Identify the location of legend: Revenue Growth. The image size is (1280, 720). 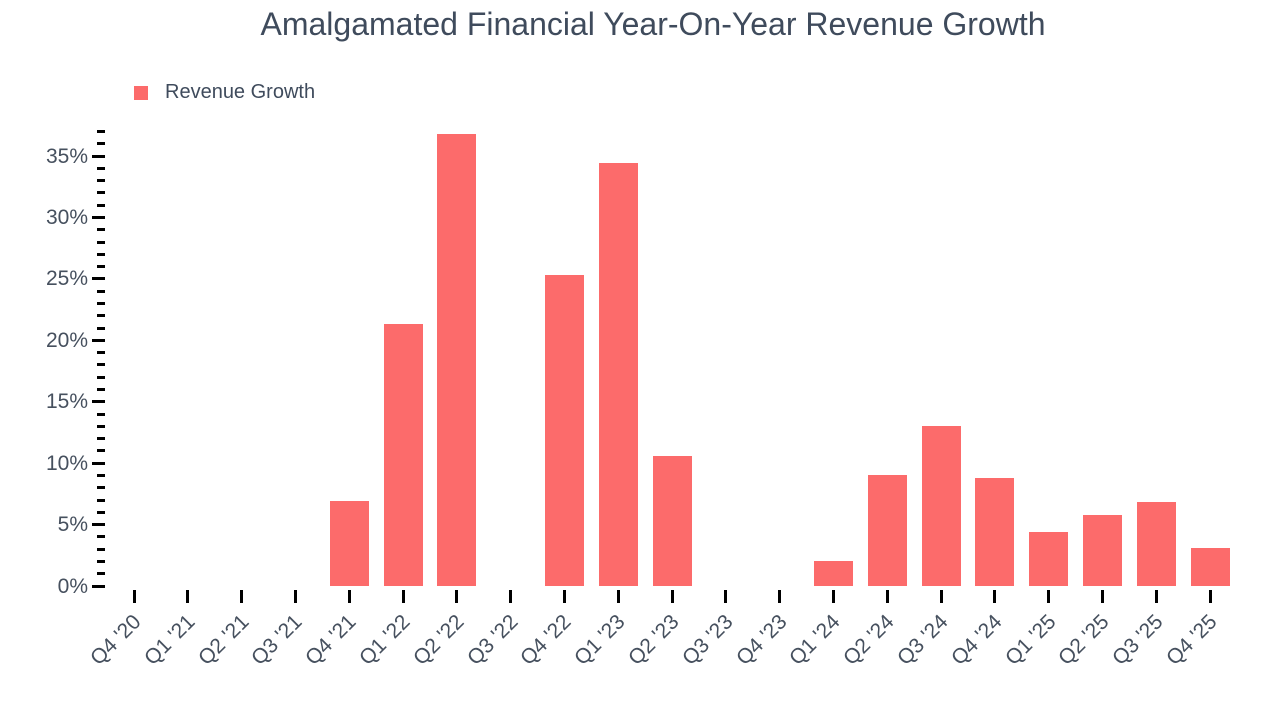
(224, 92).